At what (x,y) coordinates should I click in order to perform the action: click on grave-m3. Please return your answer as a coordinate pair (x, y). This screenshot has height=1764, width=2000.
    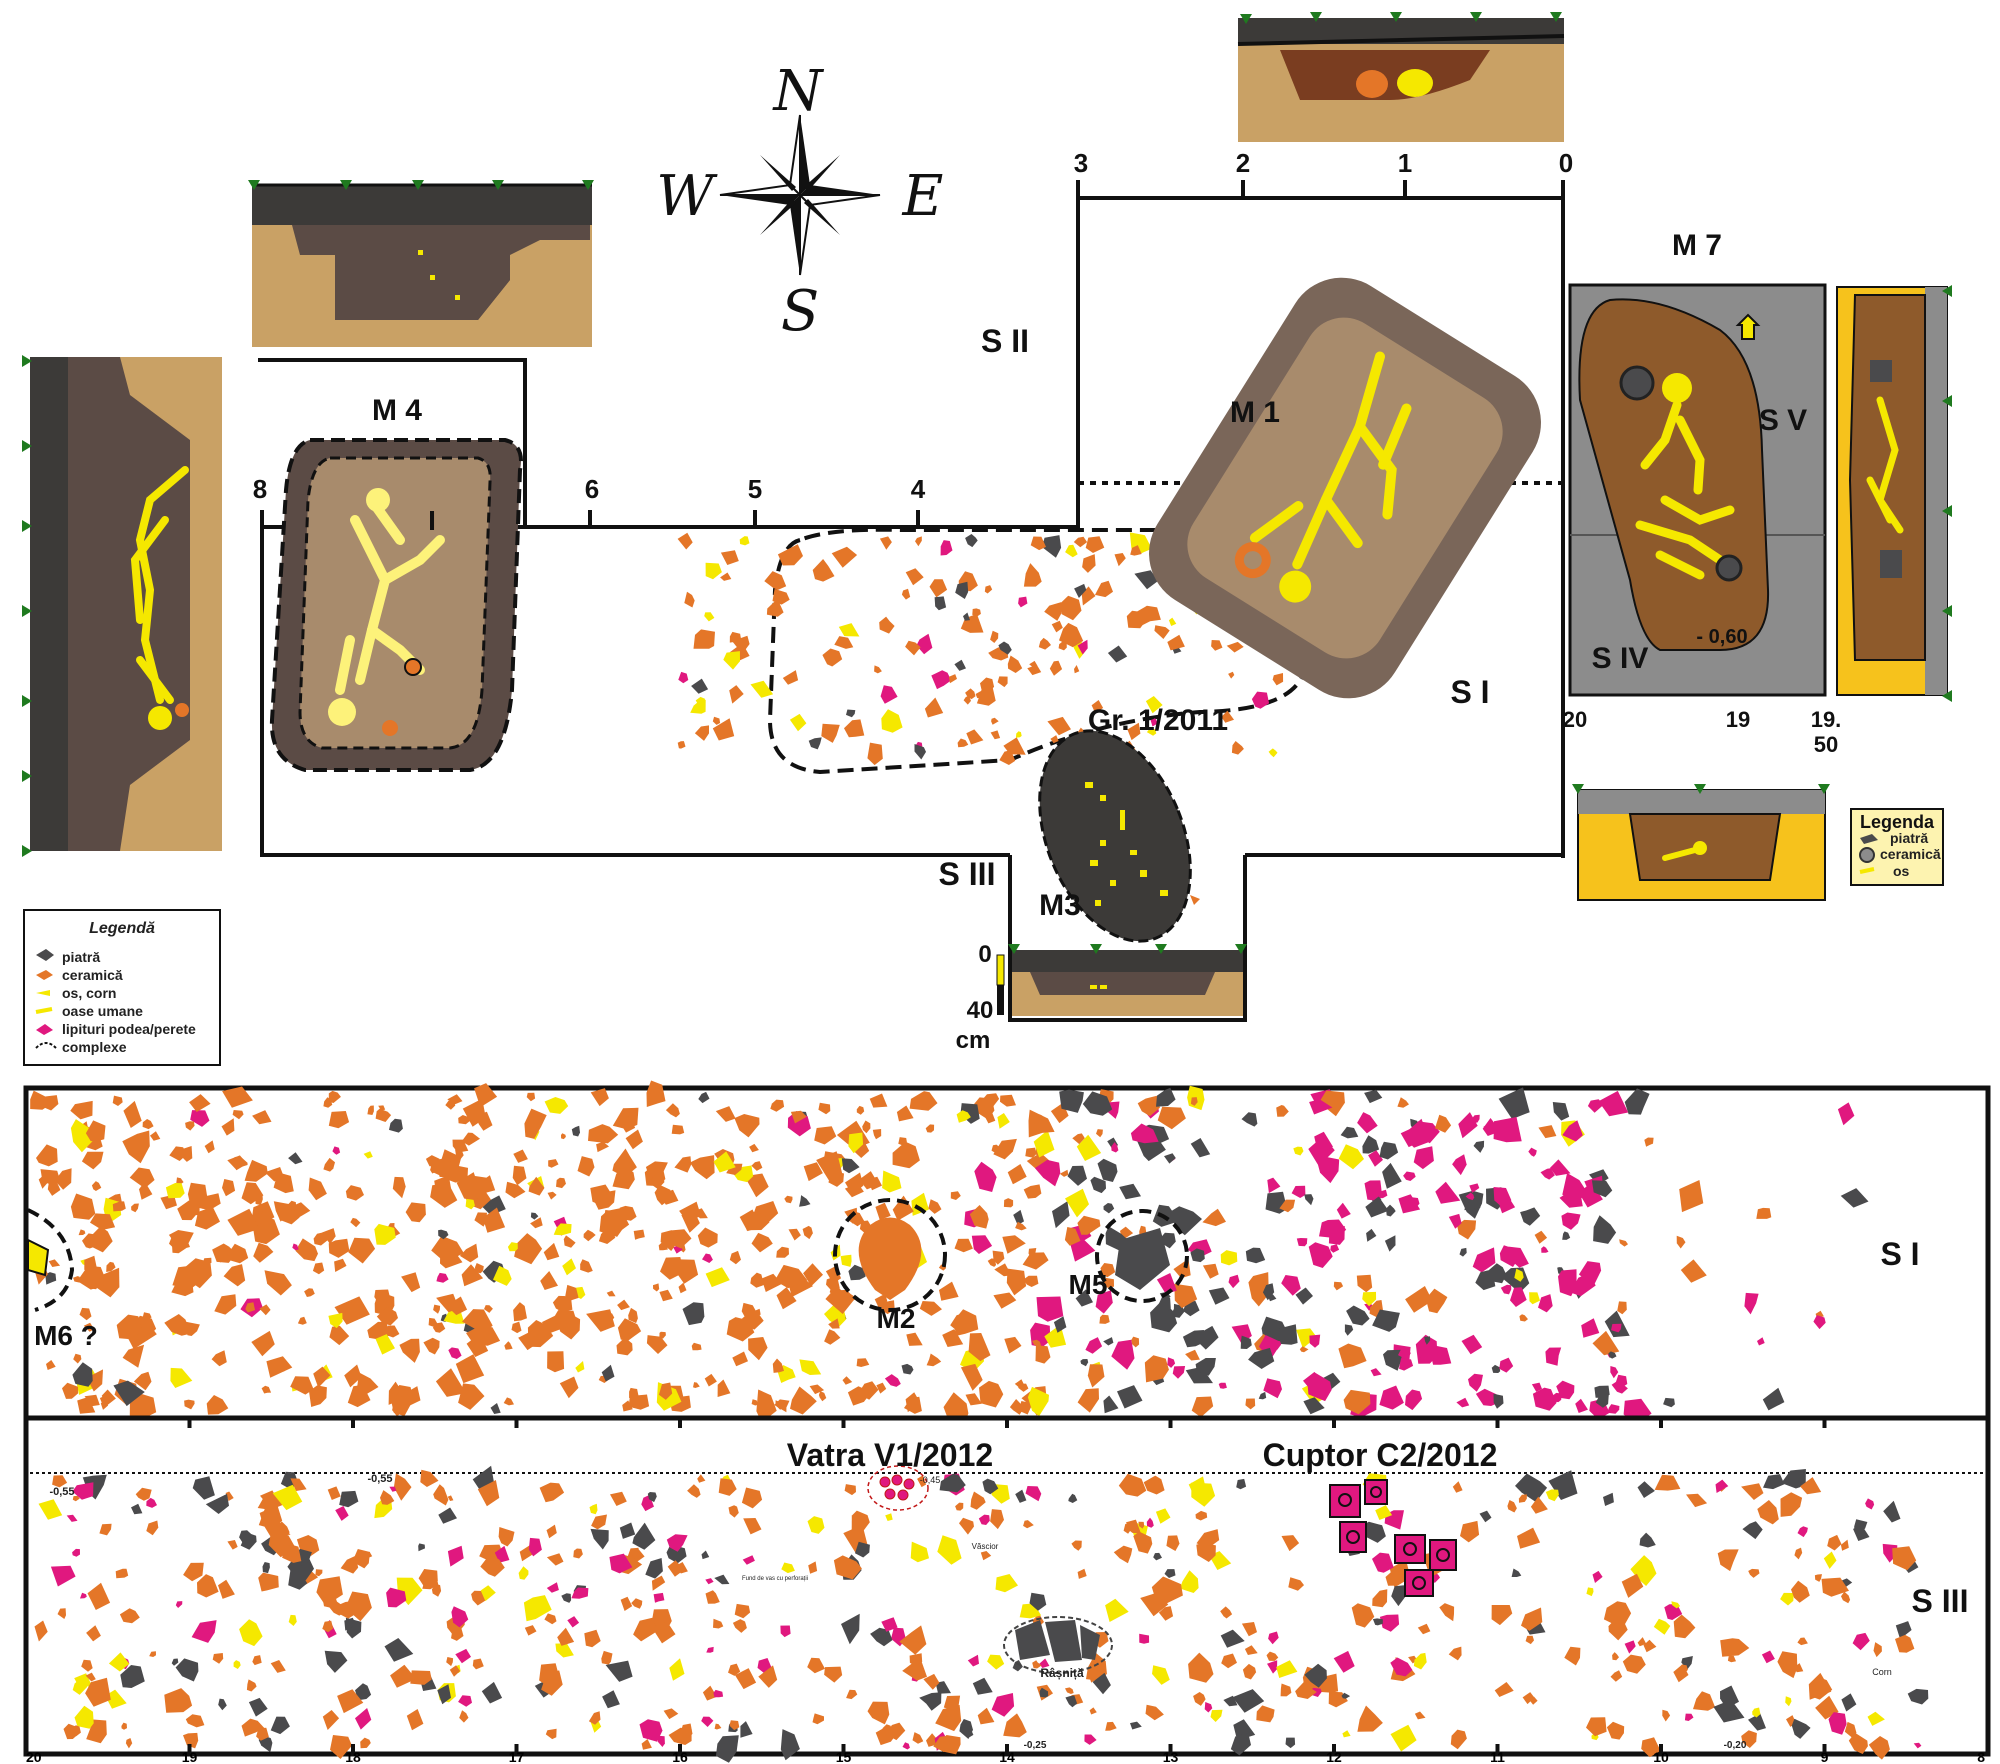
    Looking at the image, I should click on (1119, 836).